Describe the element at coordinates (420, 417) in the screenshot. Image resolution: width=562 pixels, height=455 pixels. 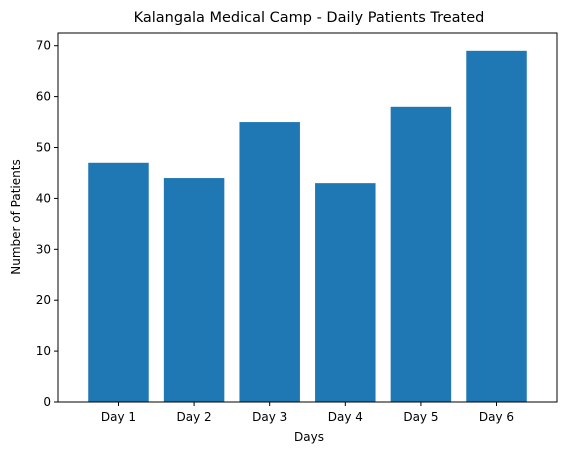
I see `x-tick-label: Day 5` at that location.